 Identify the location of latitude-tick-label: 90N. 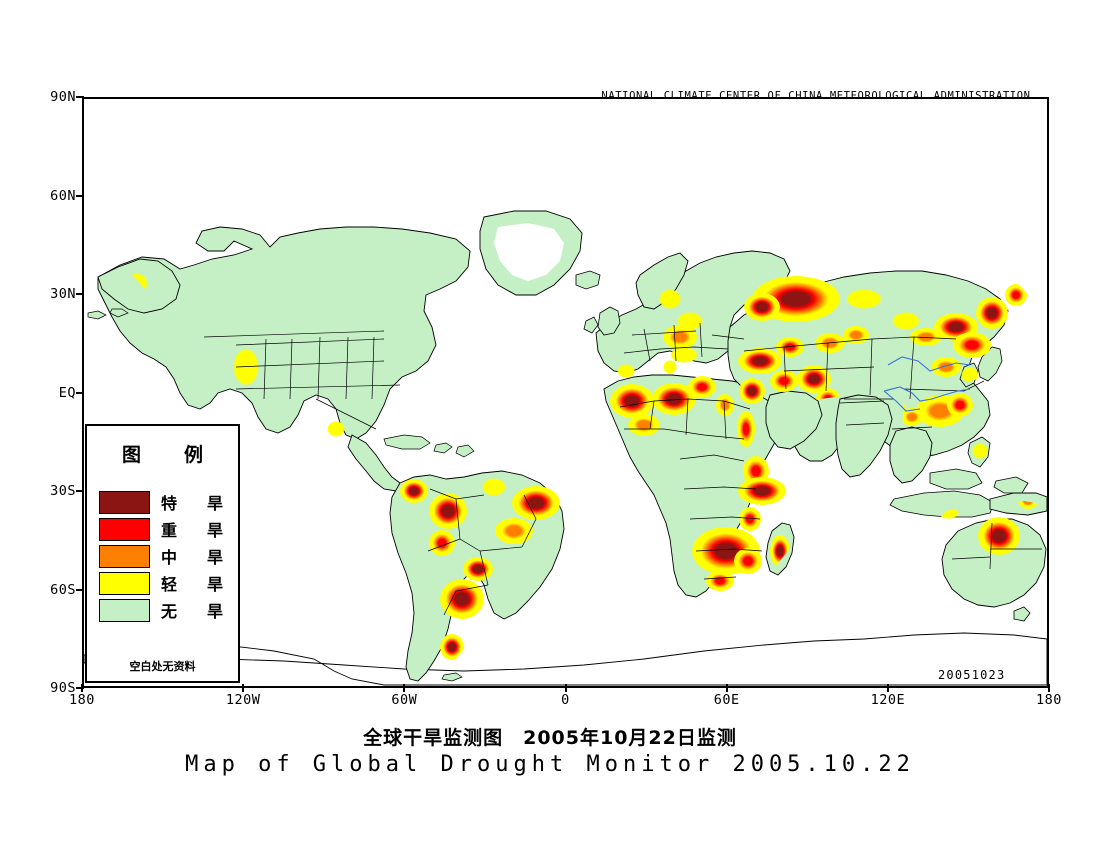
(63, 97).